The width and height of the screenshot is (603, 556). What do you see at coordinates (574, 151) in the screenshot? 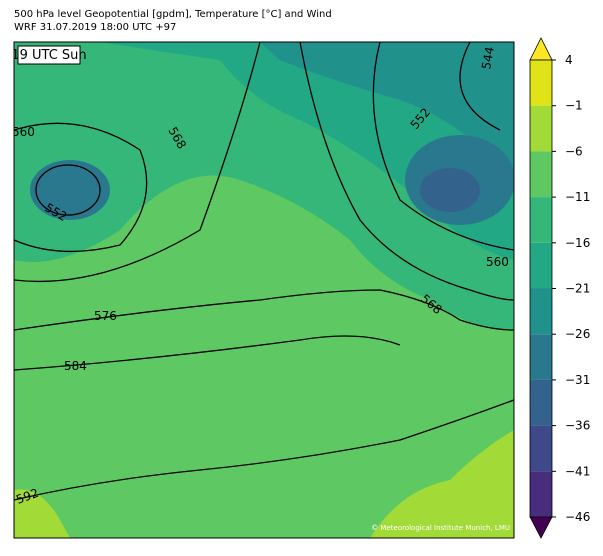
I see `colorbar-tick-label: −6` at bounding box center [574, 151].